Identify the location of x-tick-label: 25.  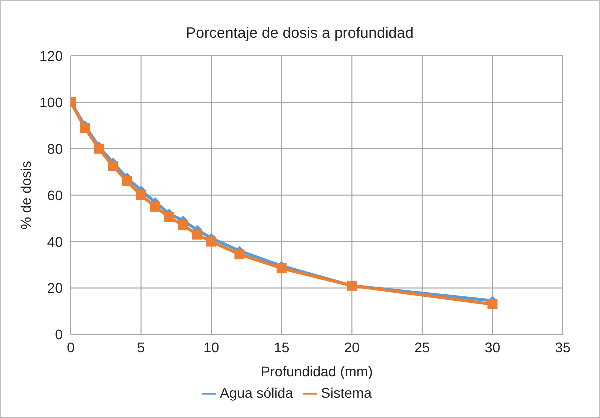
(422, 348).